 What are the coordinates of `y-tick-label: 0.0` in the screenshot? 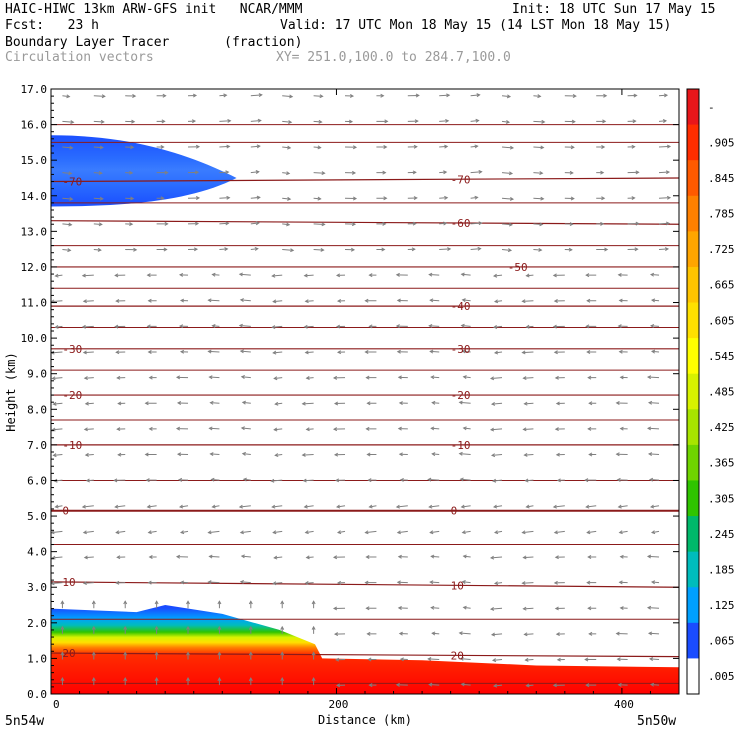 It's located at (37, 694).